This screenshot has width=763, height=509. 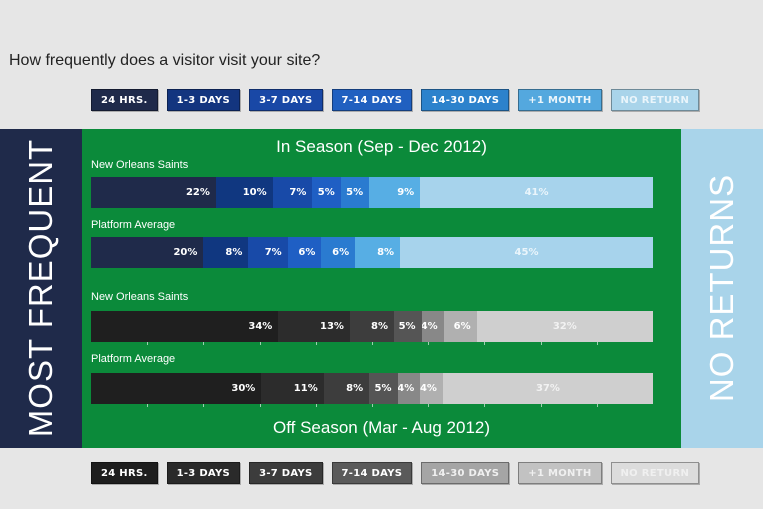 What do you see at coordinates (203, 473) in the screenshot?
I see `off-season-chip-1: 1-3 DAYS` at bounding box center [203, 473].